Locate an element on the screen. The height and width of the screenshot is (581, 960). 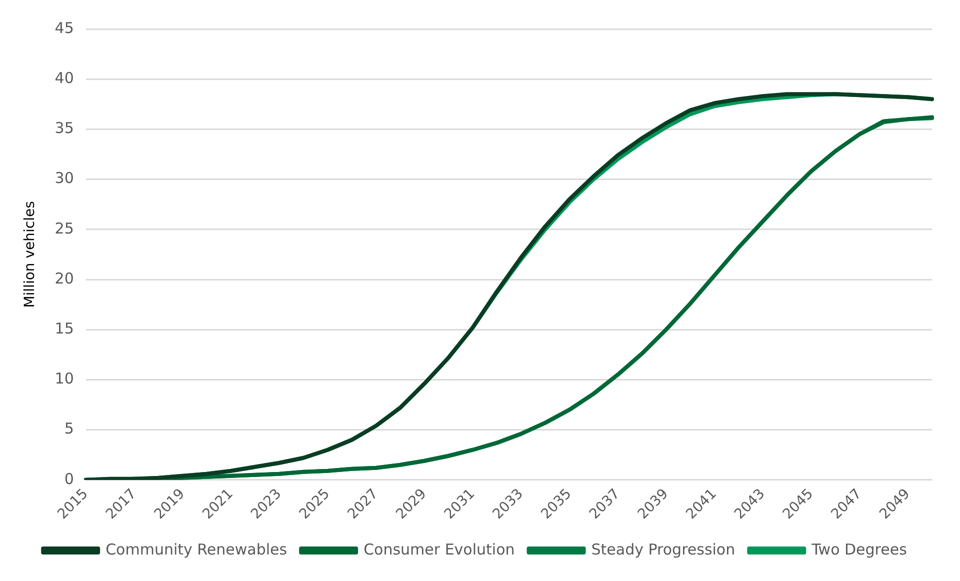
legend-label: Steady Progression is located at coordinates (663, 549).